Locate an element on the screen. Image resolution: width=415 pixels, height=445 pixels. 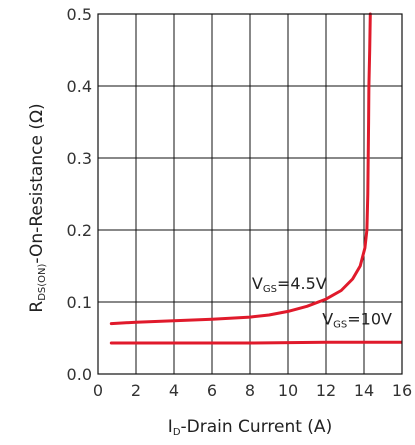
y-axis-label-sub: DS(ON) is located at coordinates (42, 281).